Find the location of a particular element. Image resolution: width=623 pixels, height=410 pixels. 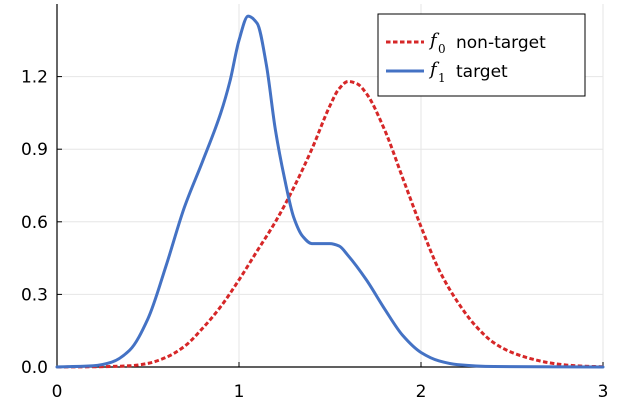

y-tick-label-4: 1.2 is located at coordinates (34, 78).